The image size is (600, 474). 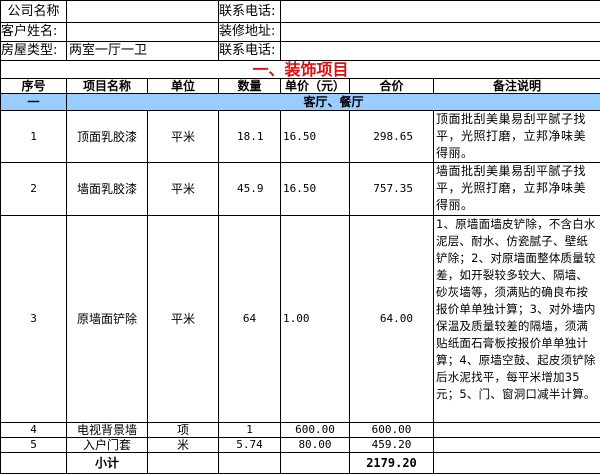 What do you see at coordinates (392, 319) in the screenshot?
I see `row-total: 64.00` at bounding box center [392, 319].